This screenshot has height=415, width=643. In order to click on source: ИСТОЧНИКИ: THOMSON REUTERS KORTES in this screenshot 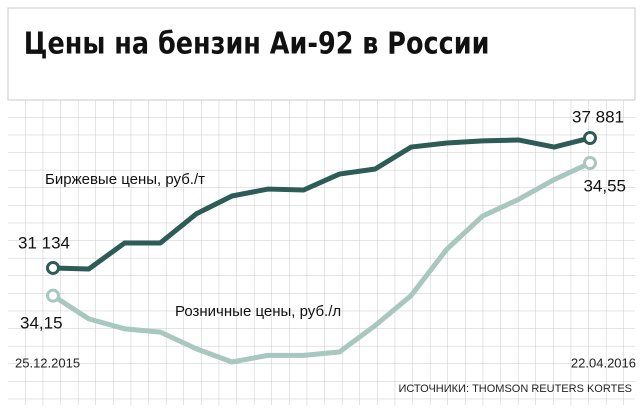, I will do `click(515, 389)`.